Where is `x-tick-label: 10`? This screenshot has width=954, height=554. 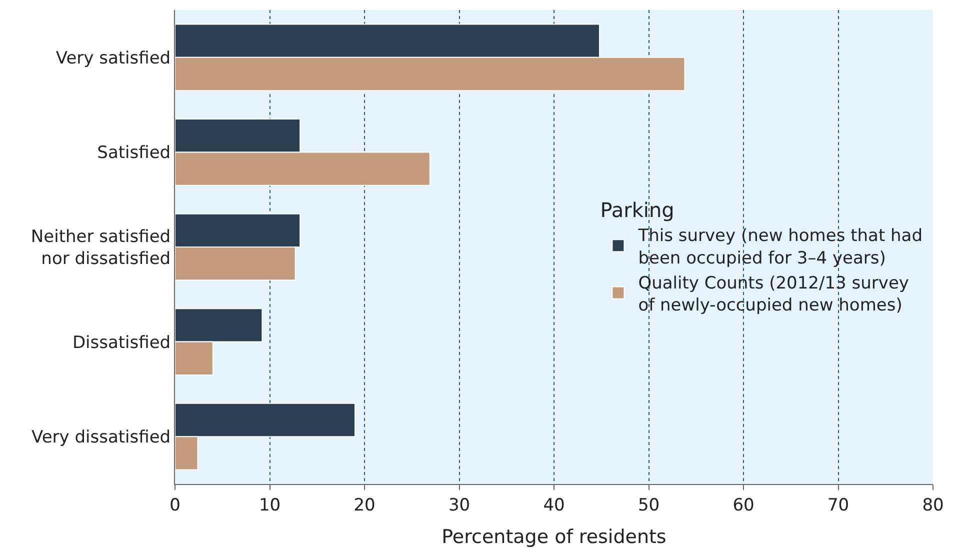 x-tick-label: 10 is located at coordinates (269, 505).